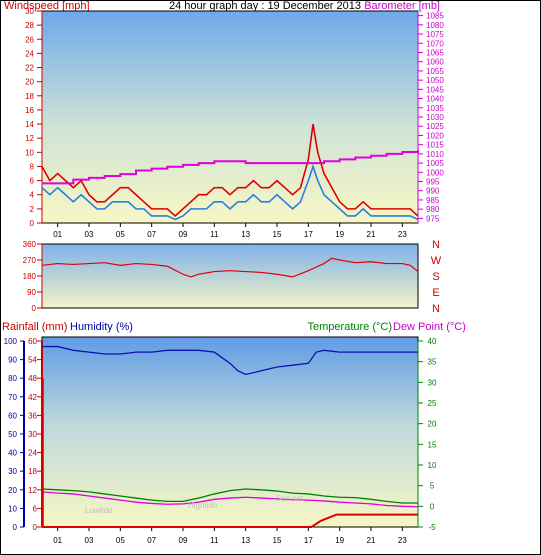 Image resolution: width=541 pixels, height=555 pixels. I want to click on y2-tick-label: 1070, so click(435, 43).